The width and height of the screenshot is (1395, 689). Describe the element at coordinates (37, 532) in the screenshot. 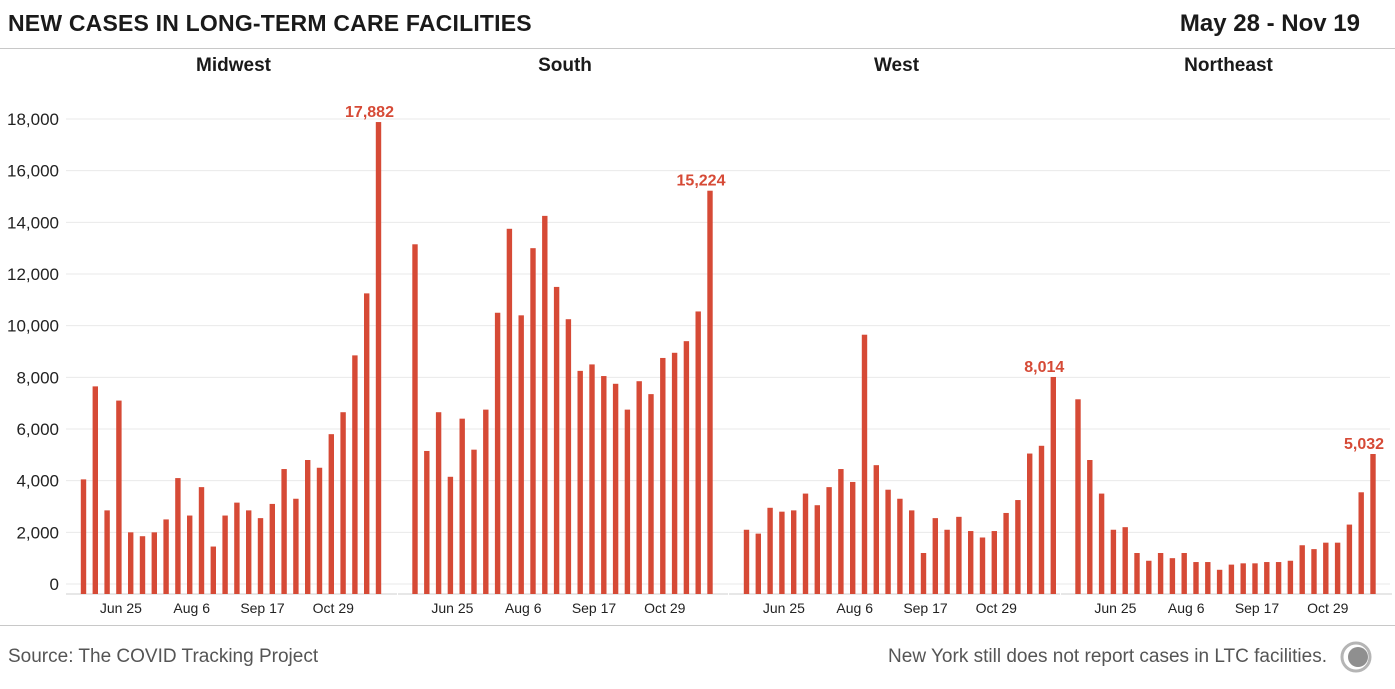

I see `y-tick-label: 2,000` at that location.